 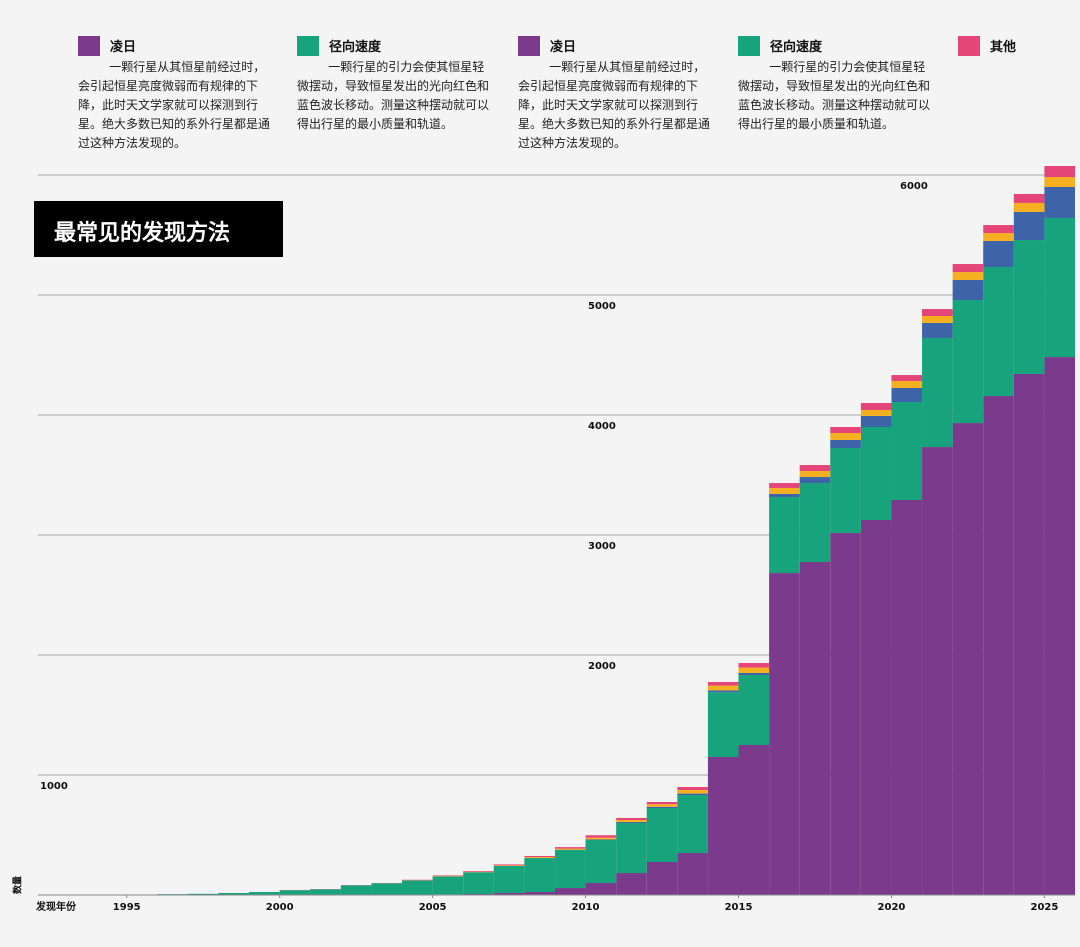 What do you see at coordinates (602, 546) in the screenshot?
I see `y-tick-label: 3000` at bounding box center [602, 546].